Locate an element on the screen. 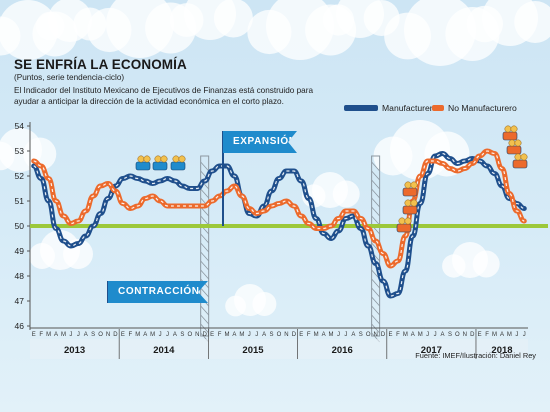 The image size is (550, 412). chart-title: SE ENFRÍA LA ECONOMÍA is located at coordinates (100, 64).